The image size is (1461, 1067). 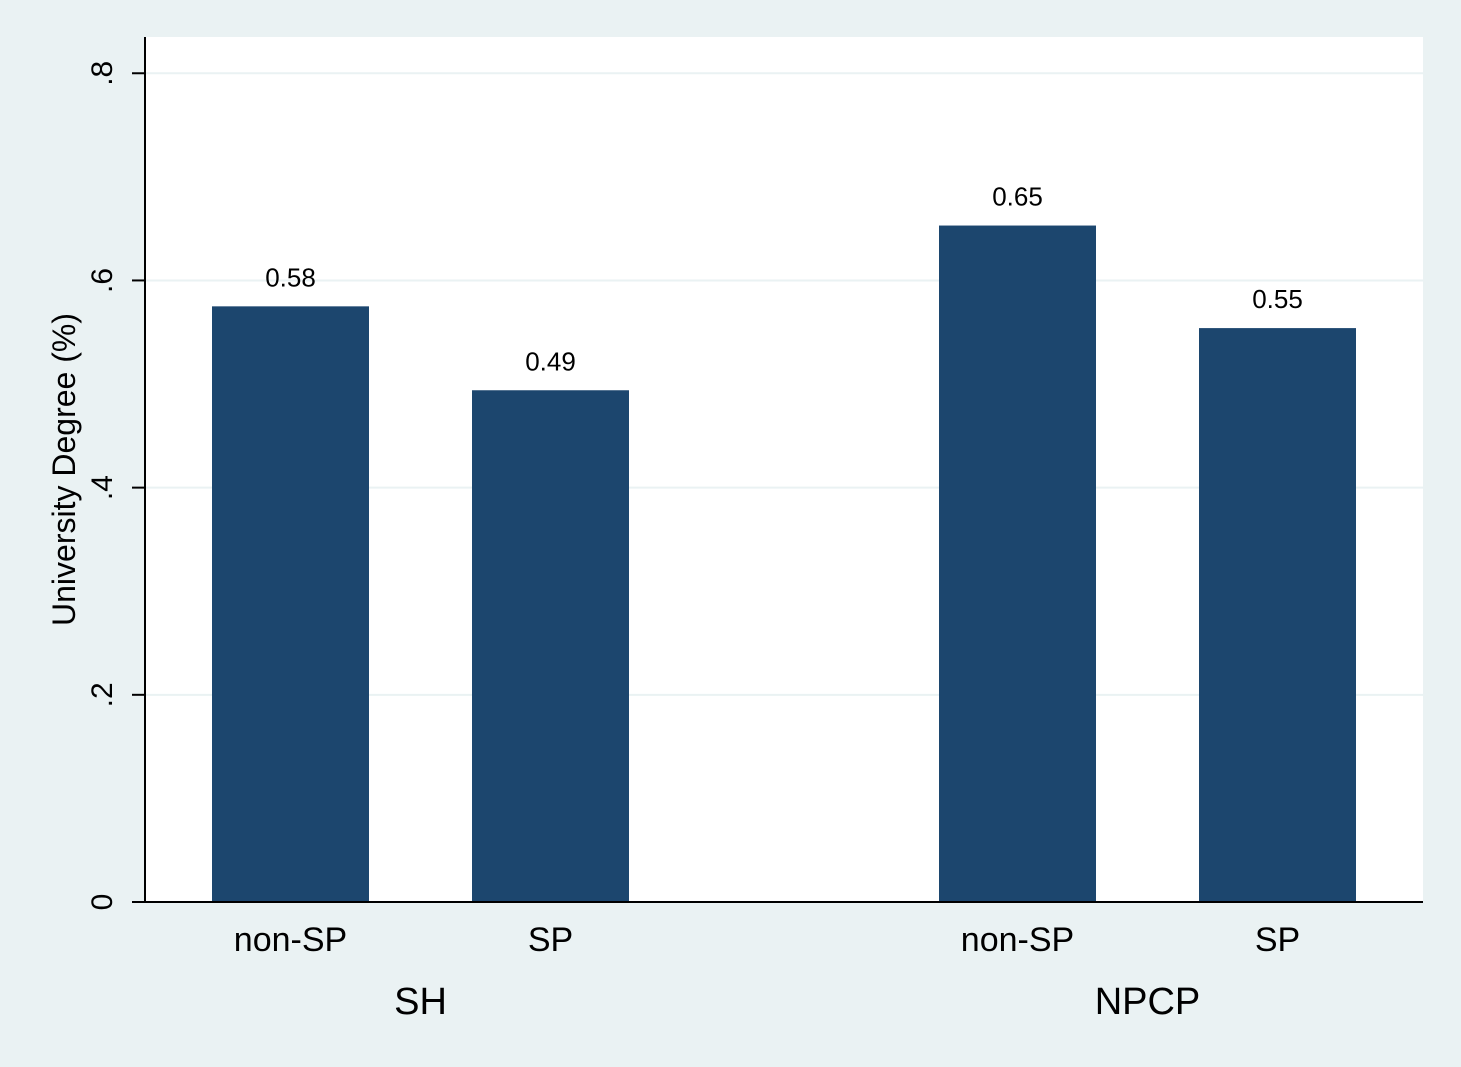 I want to click on y-axis-title: University Degree (%), so click(x=64, y=469).